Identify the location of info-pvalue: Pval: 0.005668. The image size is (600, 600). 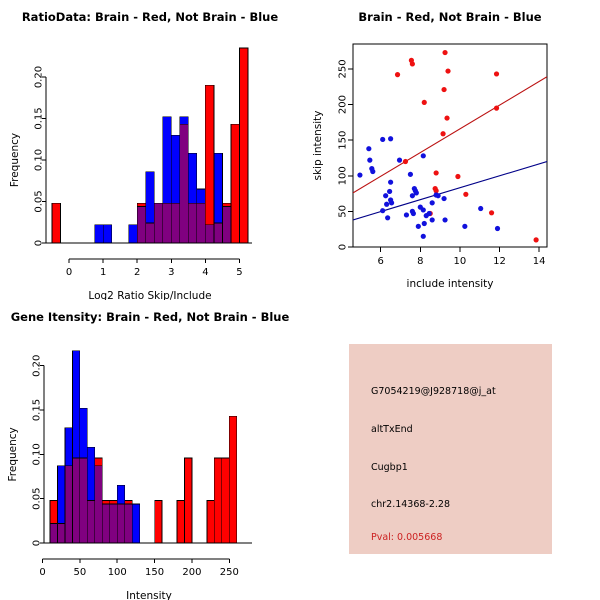
(407, 537).